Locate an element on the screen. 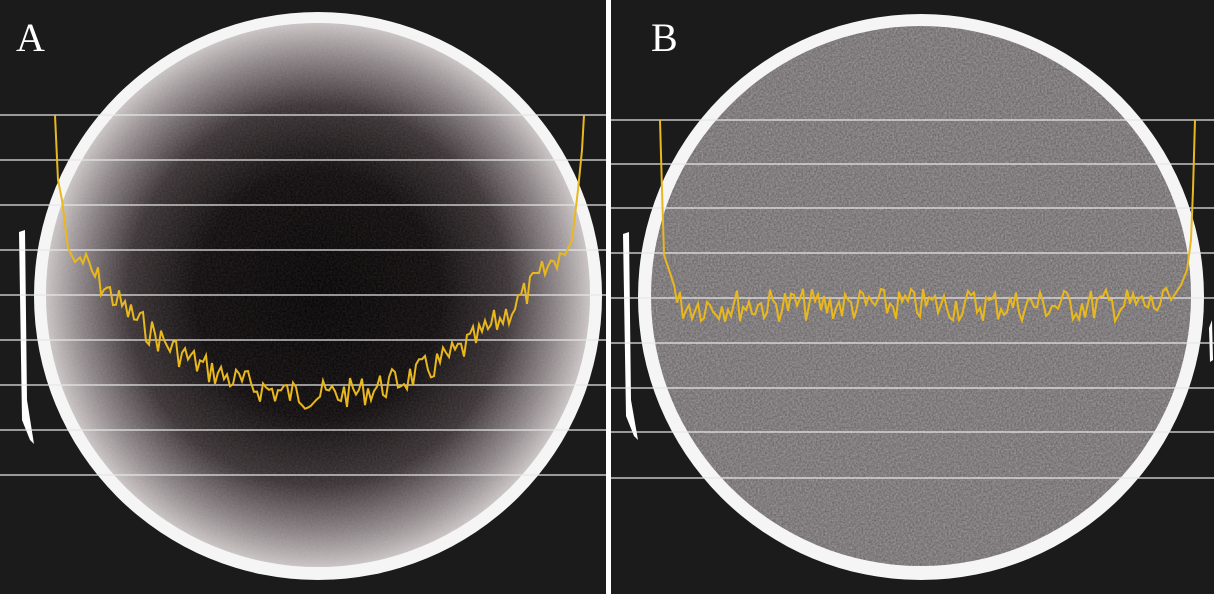  panel-label-b: B is located at coordinates (664, 37).